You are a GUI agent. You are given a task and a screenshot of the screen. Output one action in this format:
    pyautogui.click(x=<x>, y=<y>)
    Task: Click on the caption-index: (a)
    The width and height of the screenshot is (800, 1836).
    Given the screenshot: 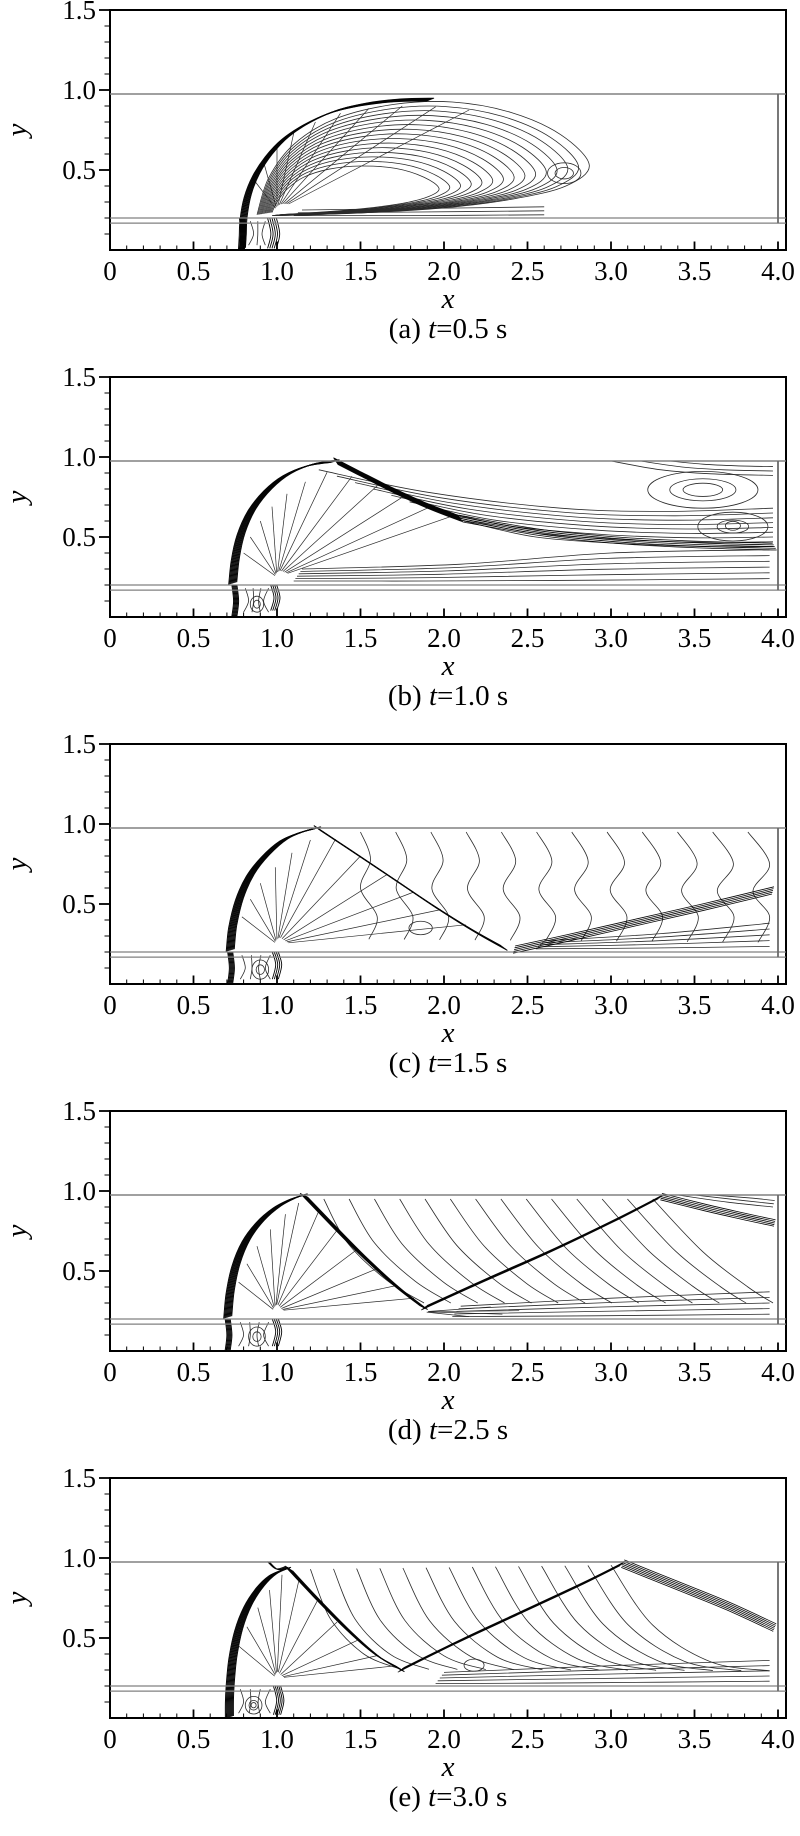 What is the action you would take?
    pyautogui.click(x=408, y=329)
    